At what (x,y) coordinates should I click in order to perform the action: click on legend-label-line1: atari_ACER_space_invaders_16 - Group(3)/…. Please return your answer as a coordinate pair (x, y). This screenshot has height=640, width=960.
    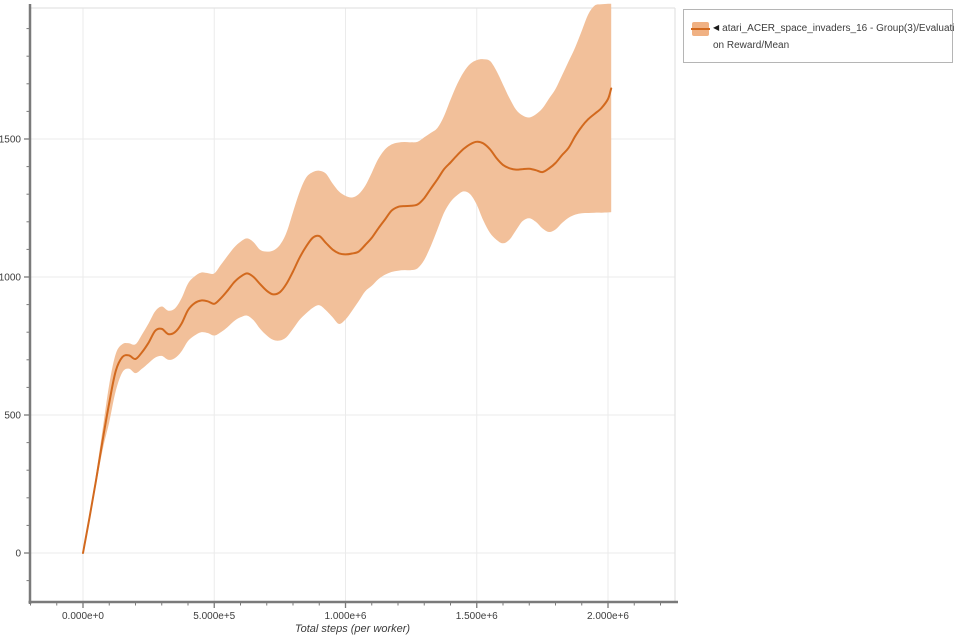
    Looking at the image, I should click on (838, 28).